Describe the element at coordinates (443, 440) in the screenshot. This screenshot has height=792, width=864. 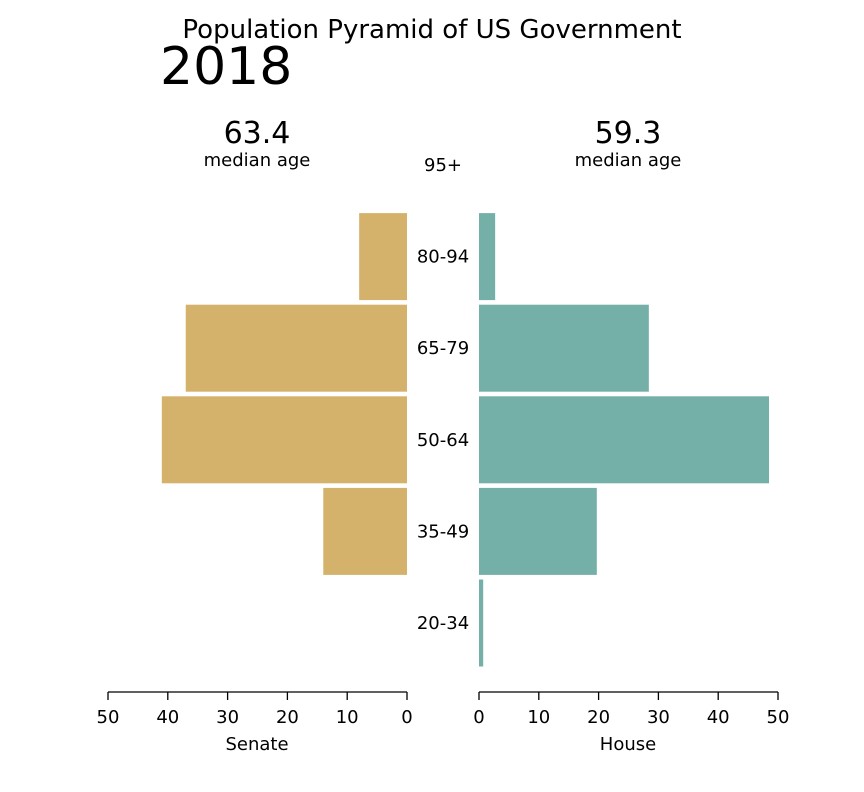
I see `category-label-50-64: 50-64` at that location.